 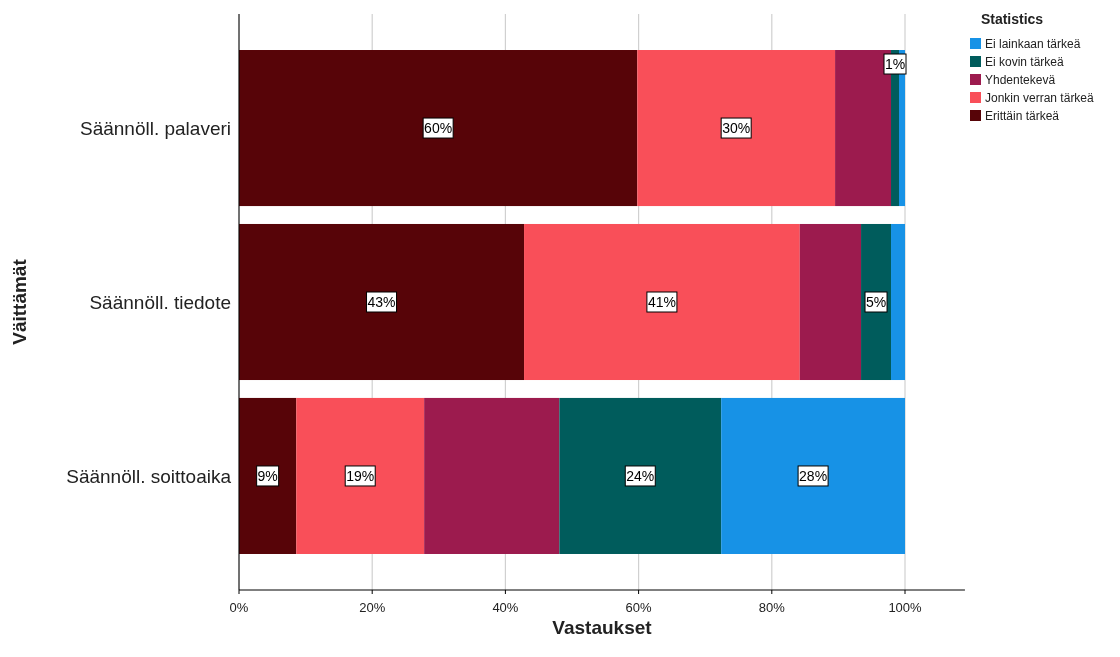 What do you see at coordinates (239, 607) in the screenshot?
I see `x-tick-label: 0%` at bounding box center [239, 607].